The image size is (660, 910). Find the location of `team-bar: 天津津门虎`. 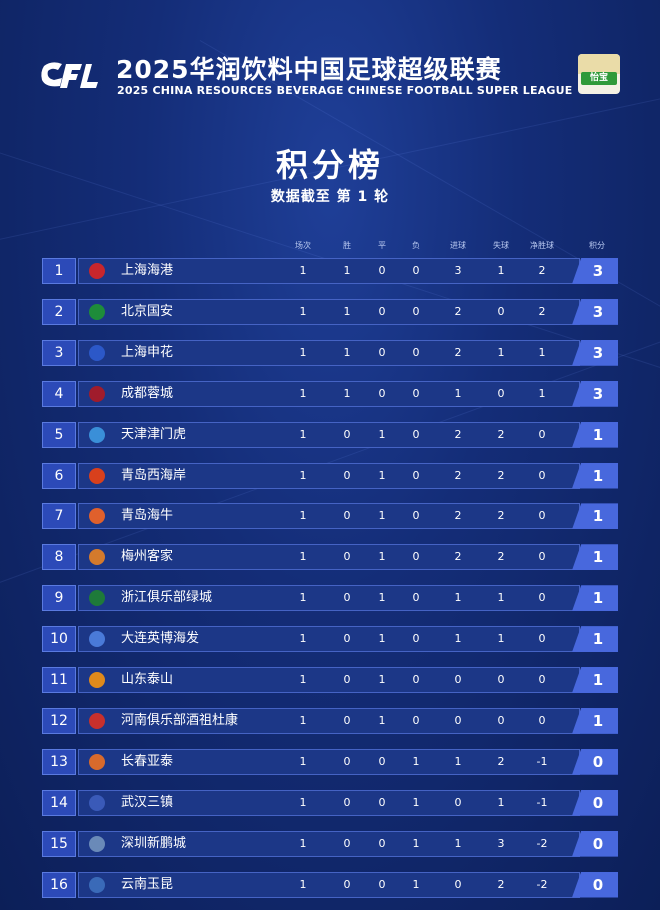

team-bar: 天津津门虎 is located at coordinates (329, 434).